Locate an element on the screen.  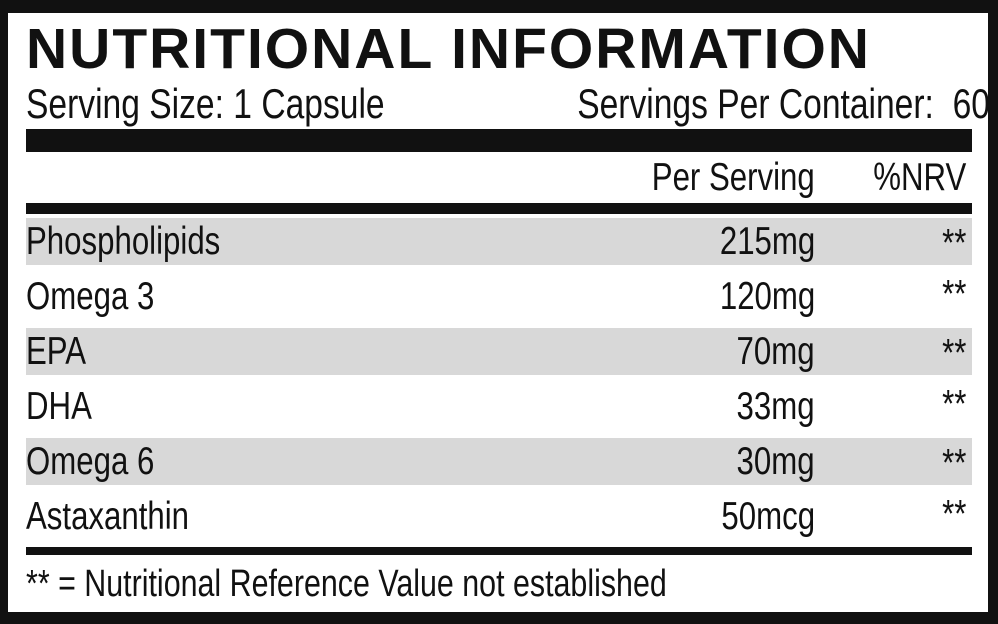
label-title: NUTRITIONAL INFORMATION is located at coordinates (448, 49).